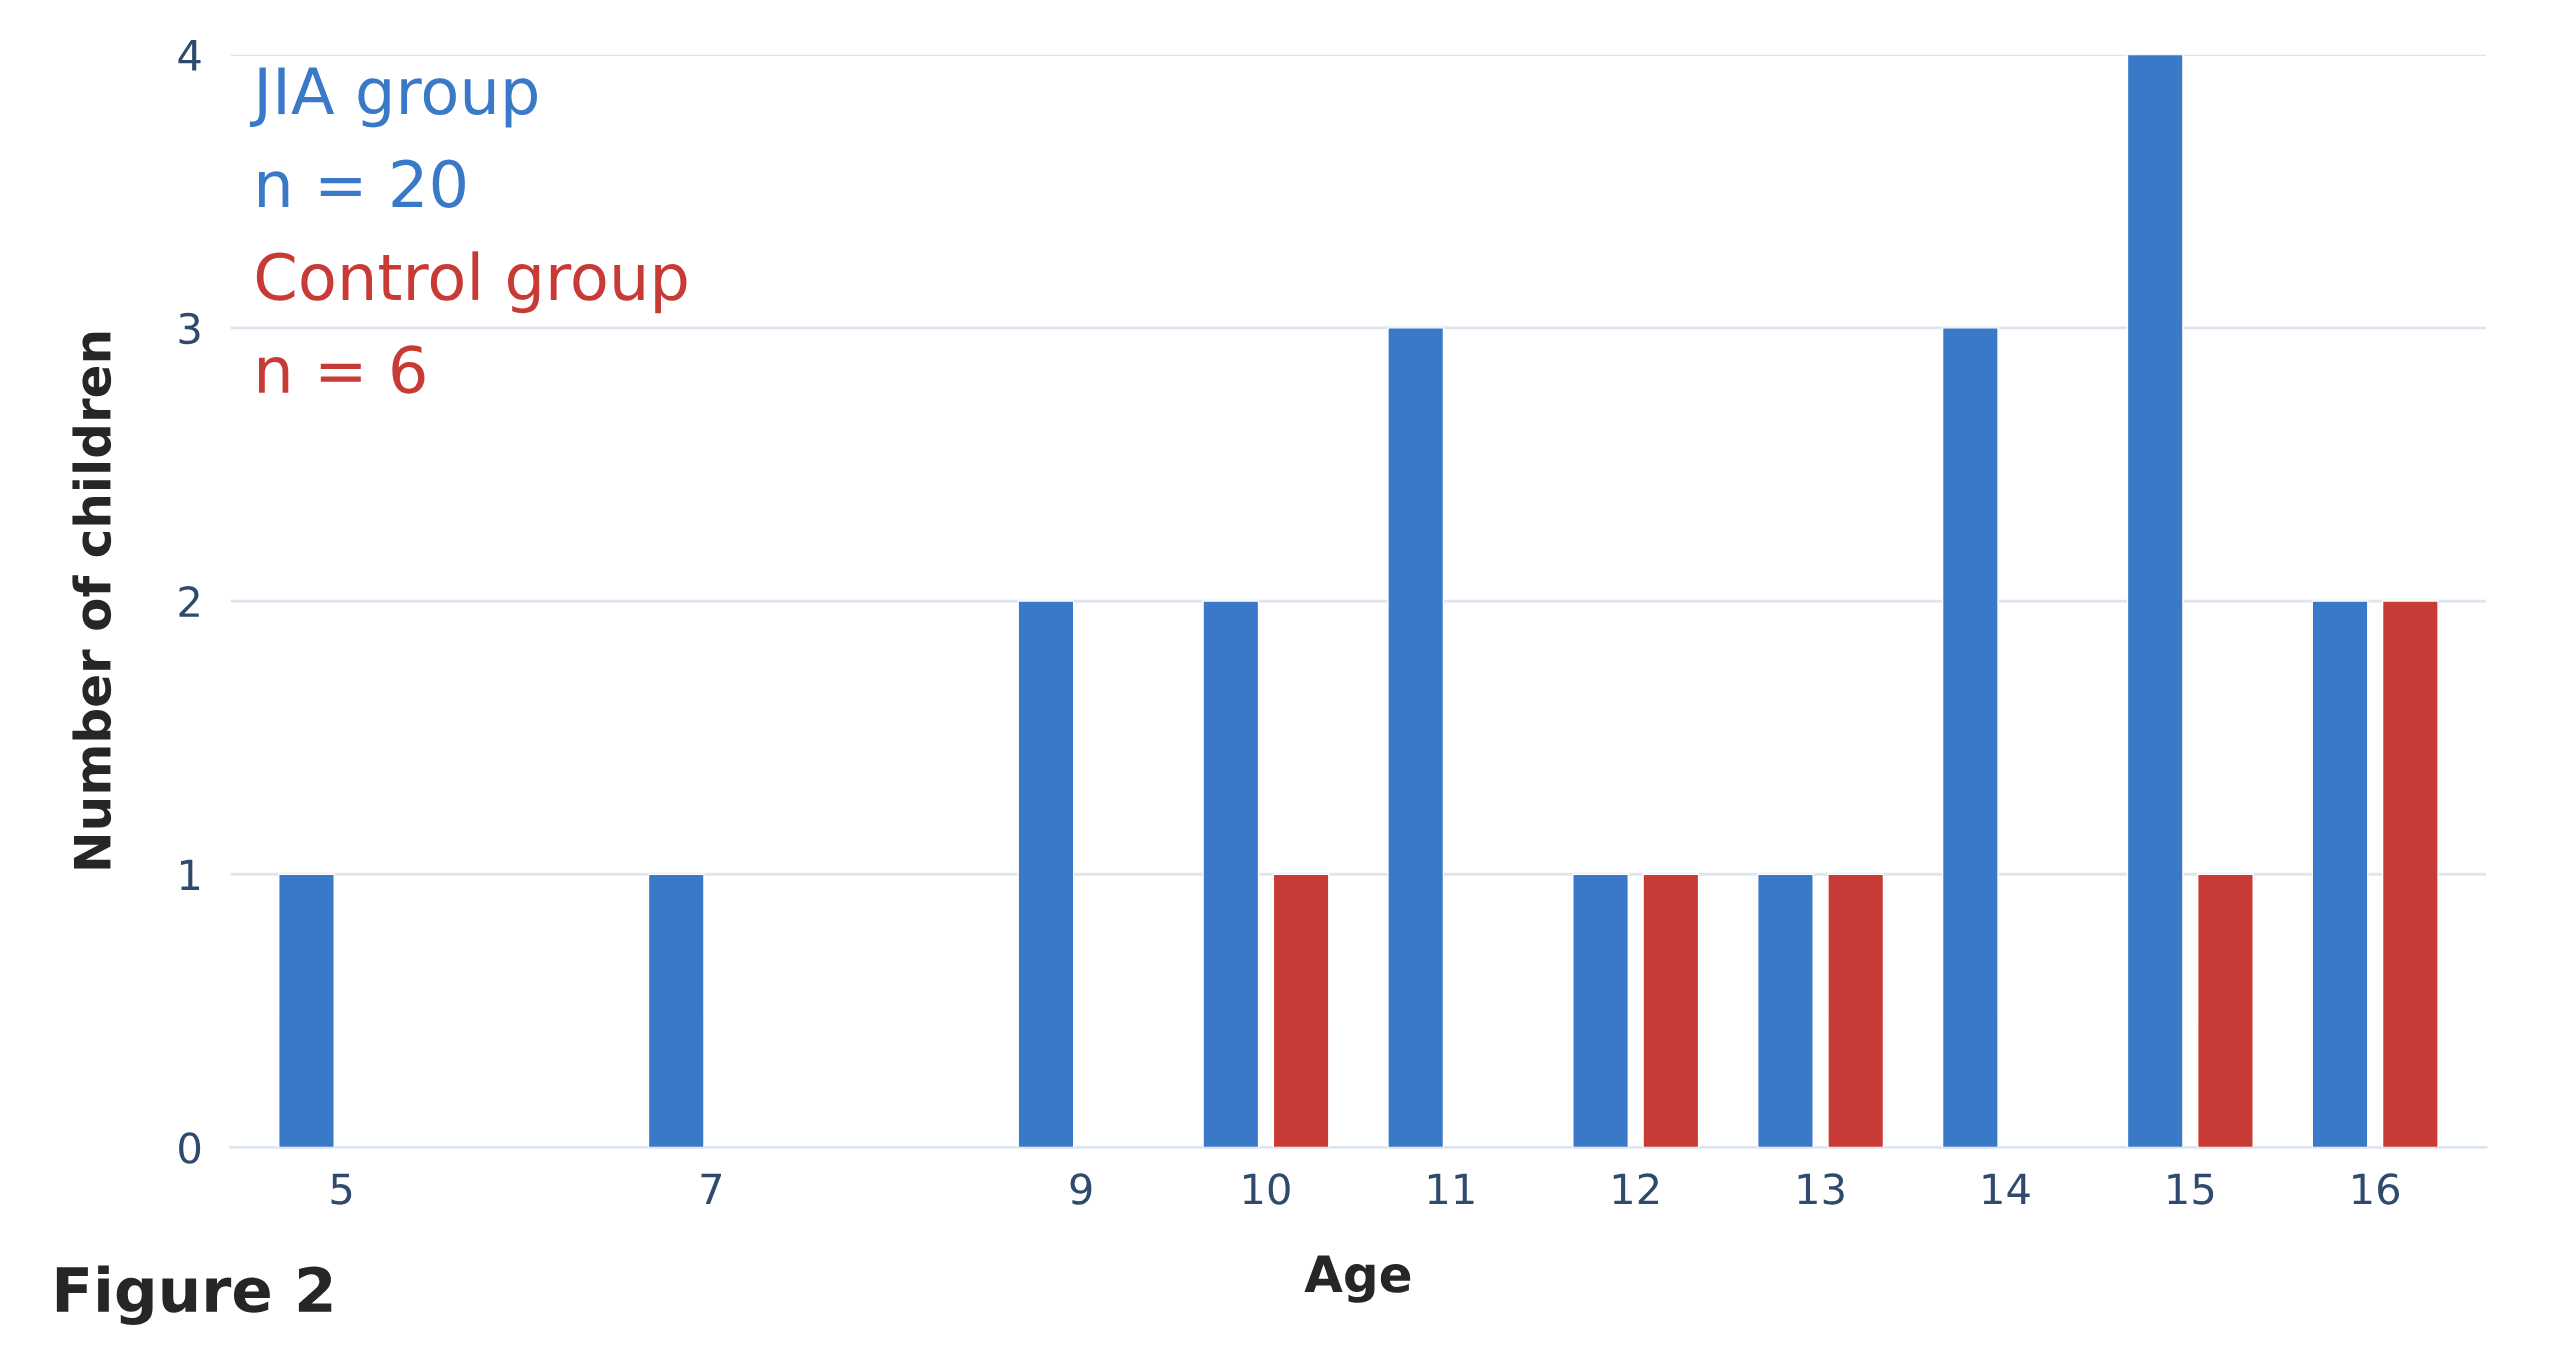  I want to click on annotation: n = 20, so click(362, 183).